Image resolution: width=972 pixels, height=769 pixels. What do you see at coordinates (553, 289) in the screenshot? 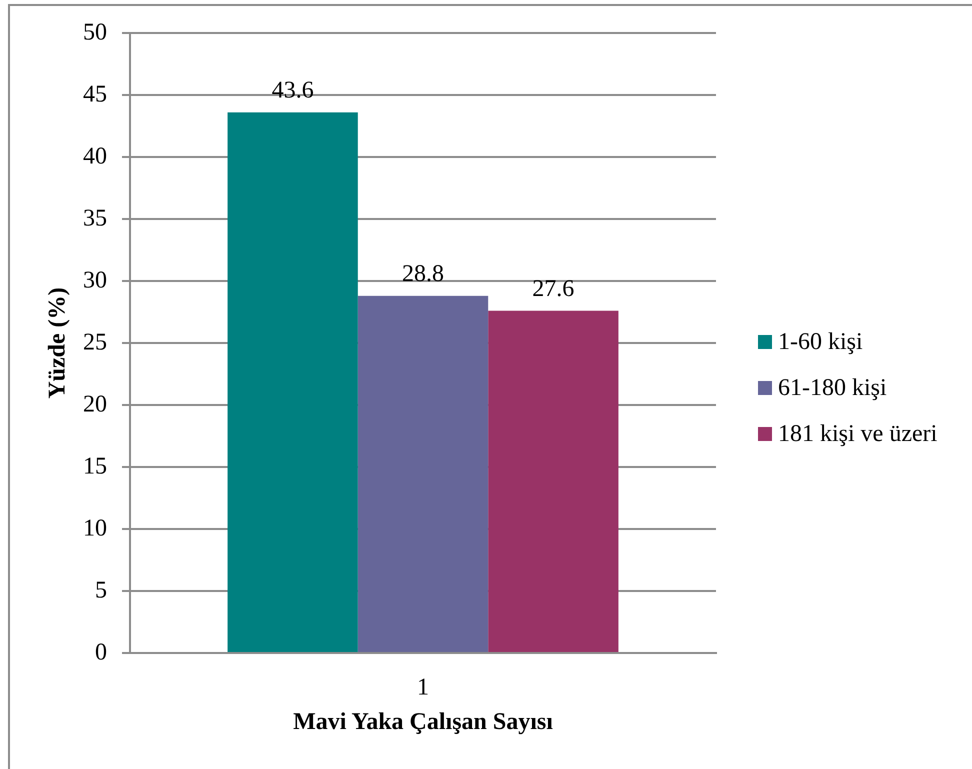
I see `data-label: 27.6` at bounding box center [553, 289].